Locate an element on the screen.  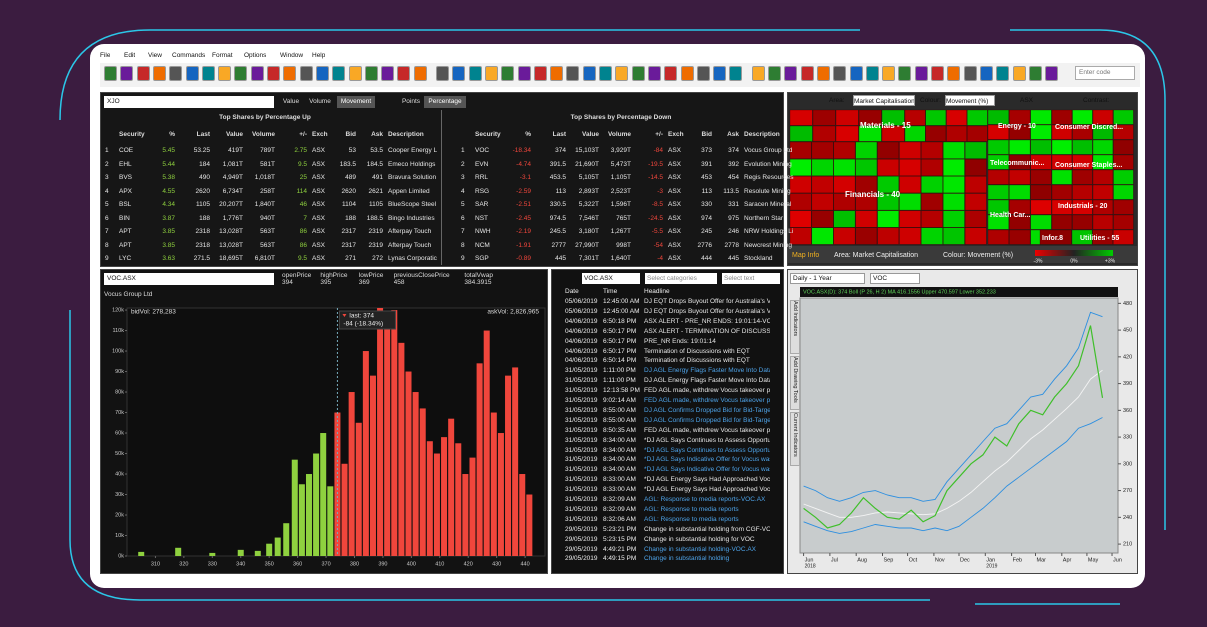
news-cell: AGL: Response to media reports-VOC.AX is located at coordinates (705, 499).